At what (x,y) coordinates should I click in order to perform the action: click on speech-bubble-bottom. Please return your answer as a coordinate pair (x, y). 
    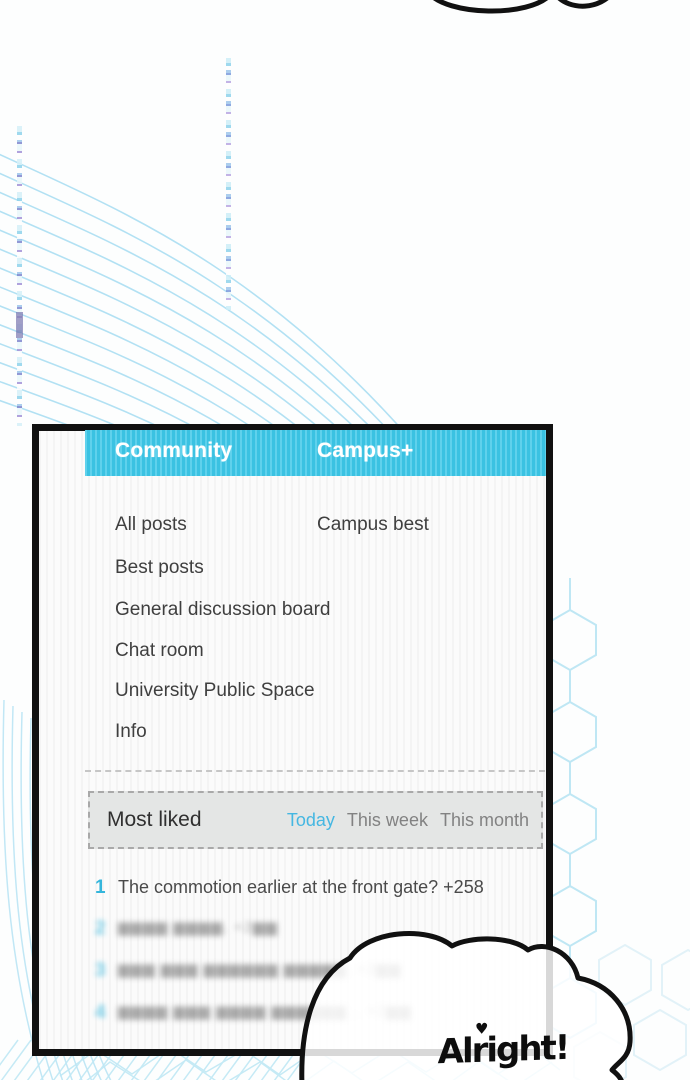
    Looking at the image, I should click on (466, 1005).